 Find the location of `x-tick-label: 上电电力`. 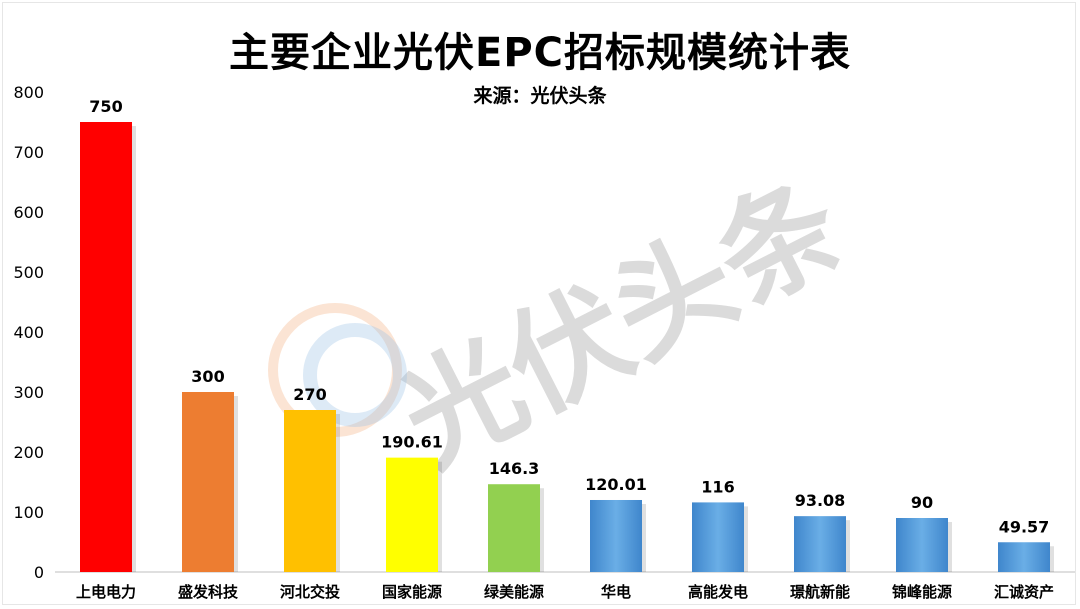

x-tick-label: 上电电力 is located at coordinates (106, 592).